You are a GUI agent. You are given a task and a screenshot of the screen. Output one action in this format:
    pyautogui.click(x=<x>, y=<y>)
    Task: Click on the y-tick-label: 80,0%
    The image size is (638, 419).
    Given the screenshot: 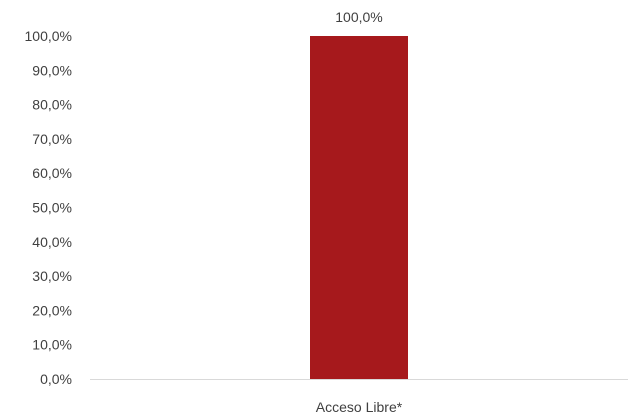 What is the action you would take?
    pyautogui.click(x=52, y=105)
    